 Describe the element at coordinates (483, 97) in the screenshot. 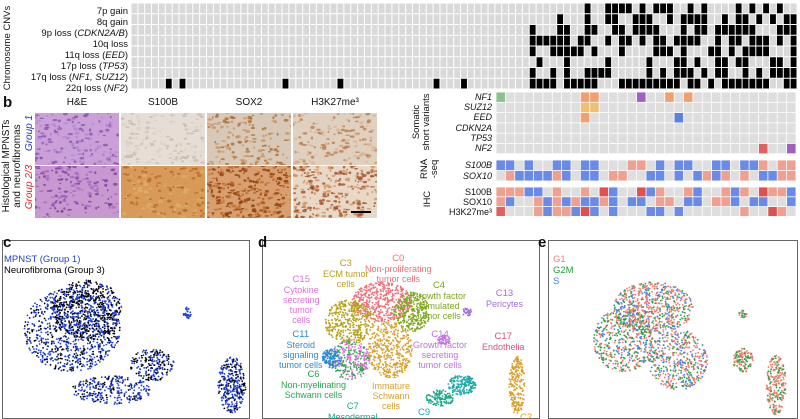

I see `row-label: NF1` at that location.